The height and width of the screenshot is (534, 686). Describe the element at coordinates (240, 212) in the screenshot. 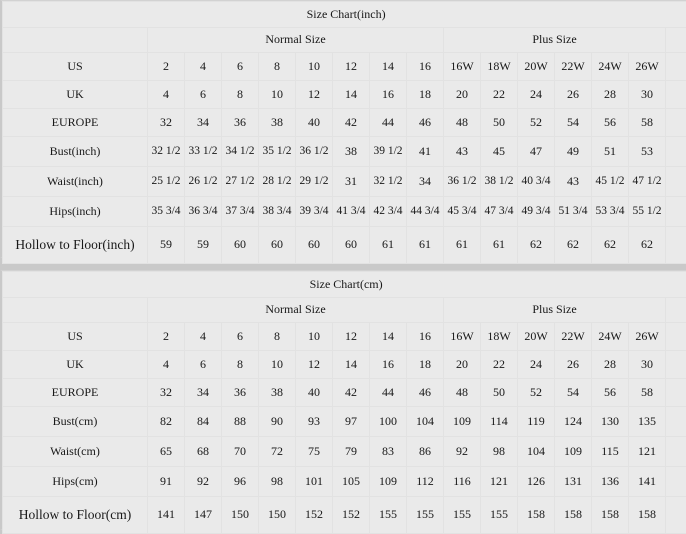

I see `cell-hips-inch-2: 37 3/4` at that location.